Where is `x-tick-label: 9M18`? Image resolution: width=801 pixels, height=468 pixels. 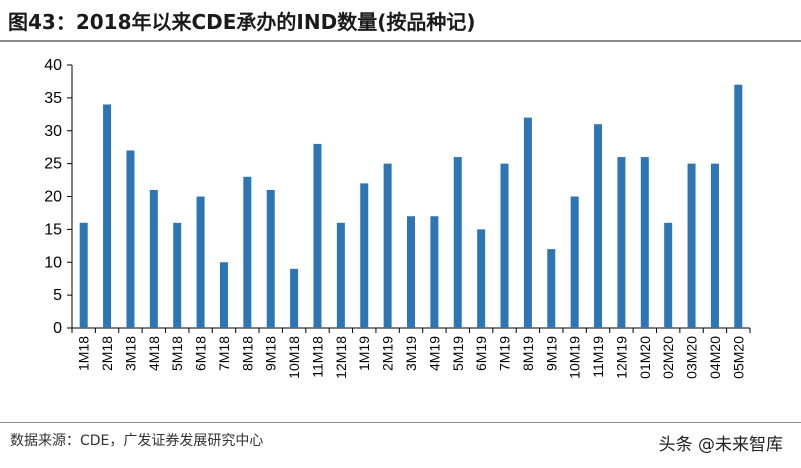
x-tick-label: 9M18 is located at coordinates (271, 353).